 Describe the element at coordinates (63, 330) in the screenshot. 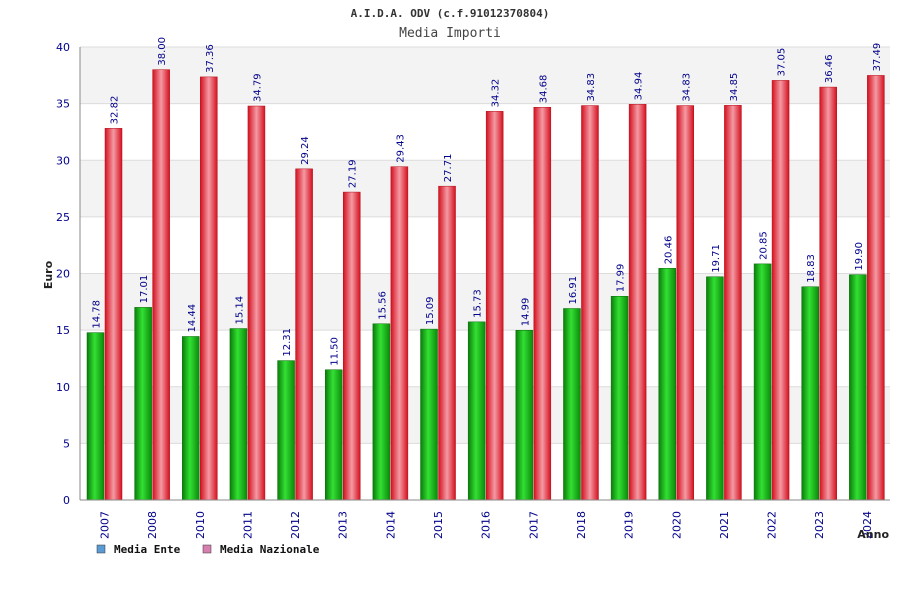

I see `y-tick-label: 15` at that location.